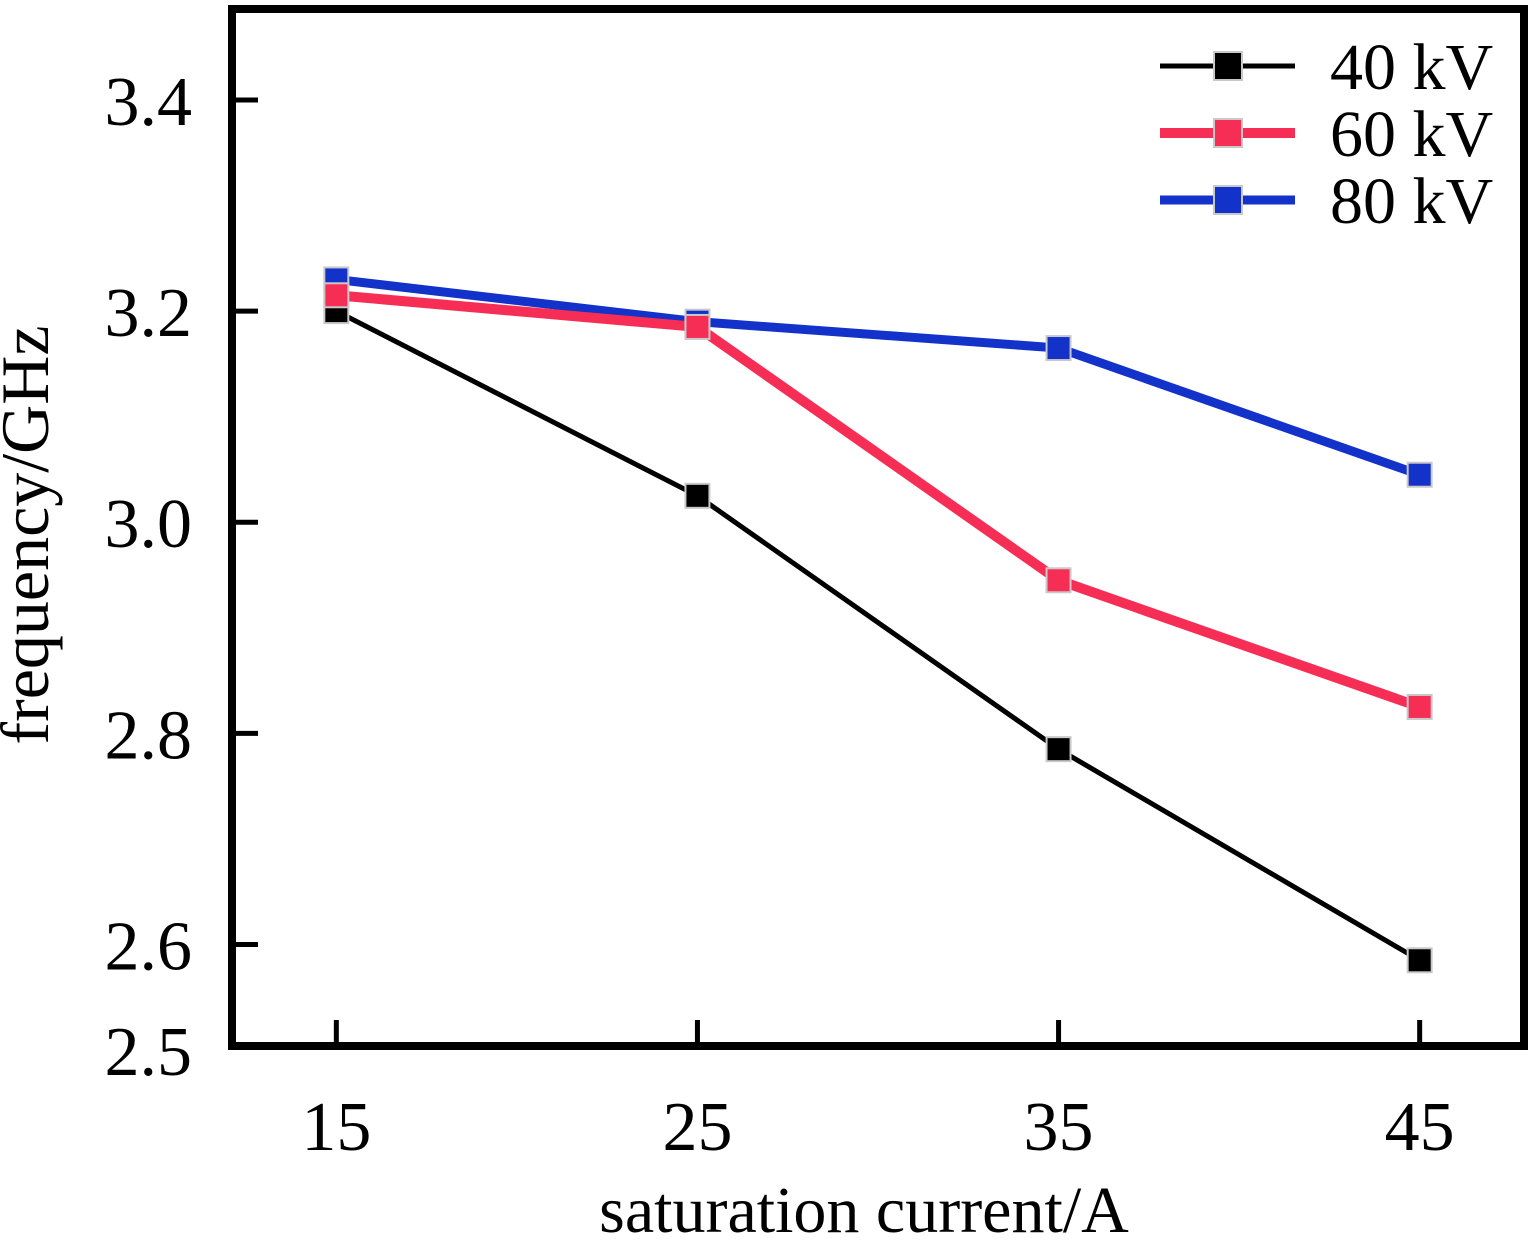 This screenshot has height=1253, width=1535. What do you see at coordinates (1411, 67) in the screenshot?
I see `legend-label: 40 kV` at bounding box center [1411, 67].